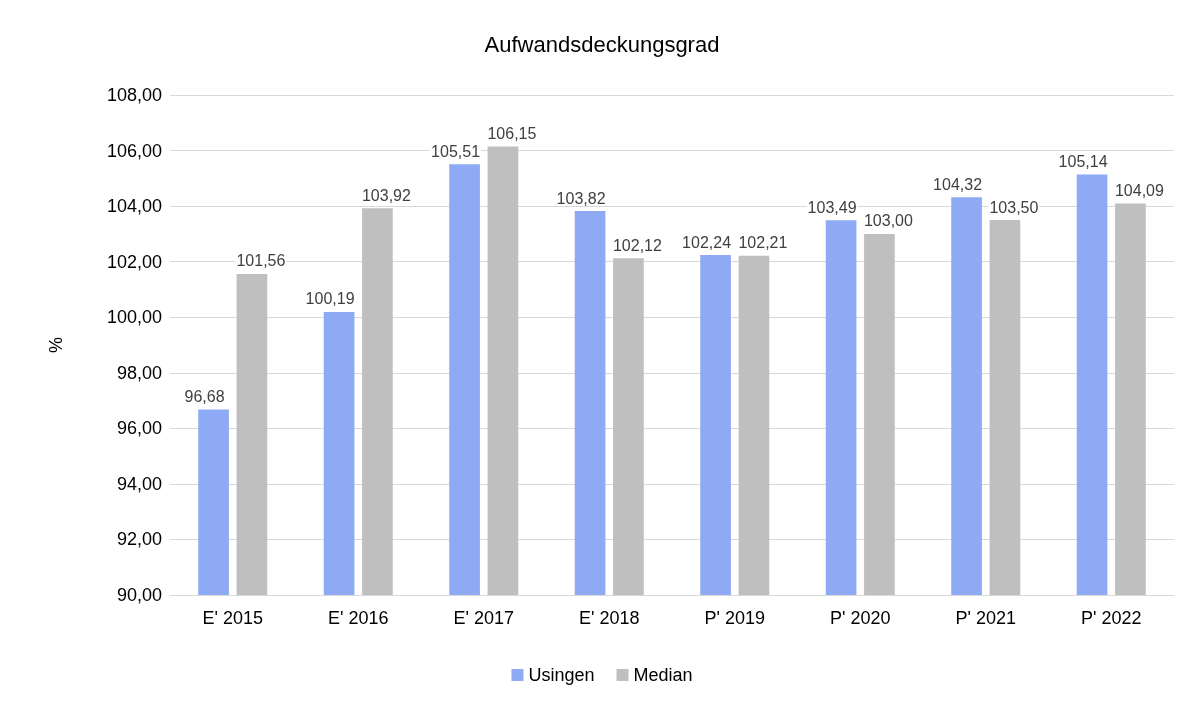 The image size is (1204, 701). Describe the element at coordinates (734, 618) in the screenshot. I see `x-tick-label: P' 2019` at that location.